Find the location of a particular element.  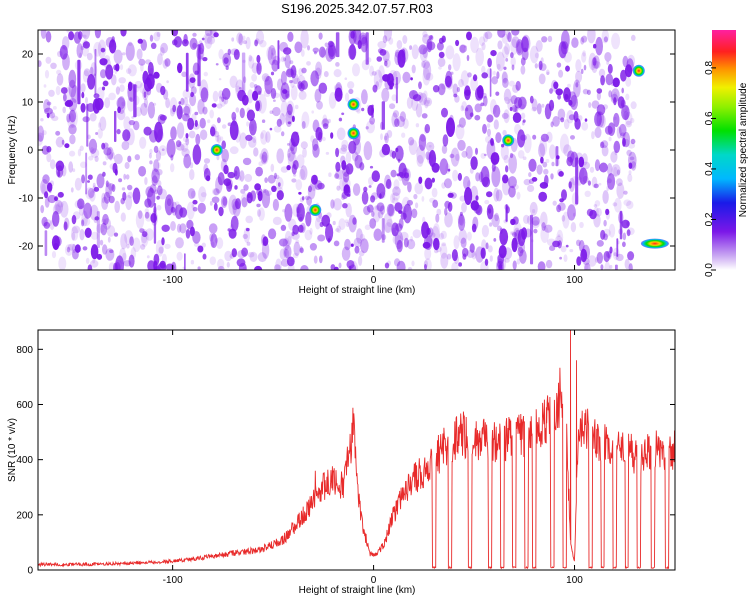

spectrogram-streak is located at coordinates (337, 45).